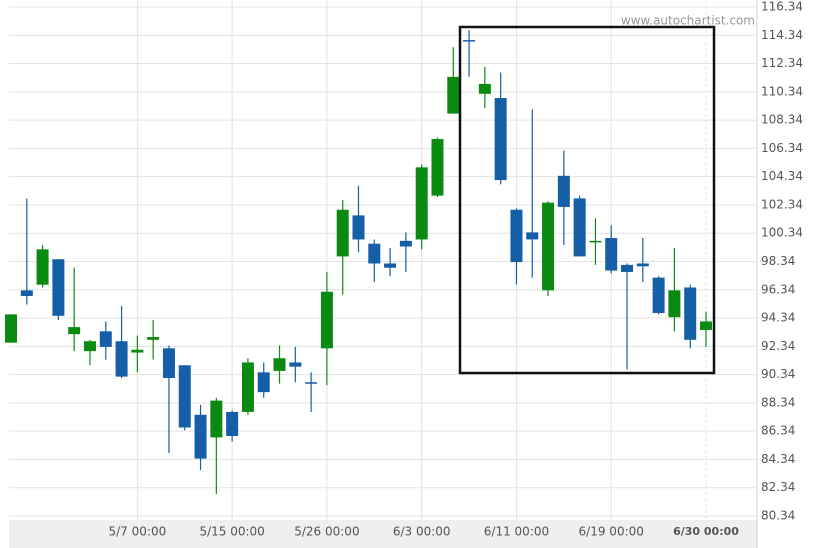 This screenshot has height=548, width=822. I want to click on y-tick-label: 110.34, so click(782, 91).